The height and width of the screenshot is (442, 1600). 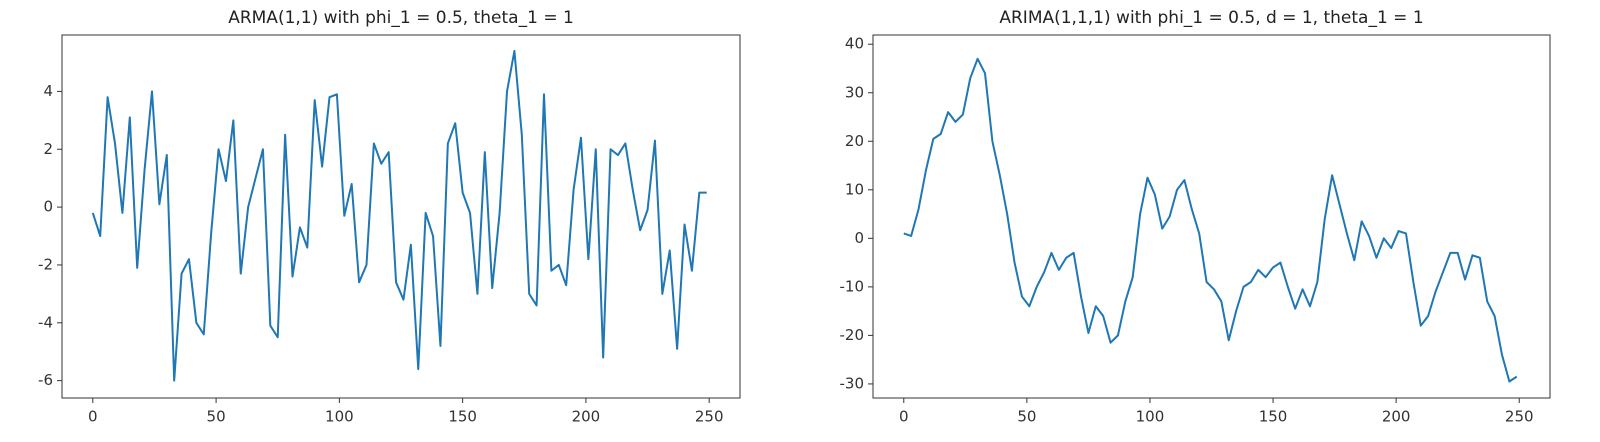 I want to click on y-tick-label: 30, so click(x=854, y=92).